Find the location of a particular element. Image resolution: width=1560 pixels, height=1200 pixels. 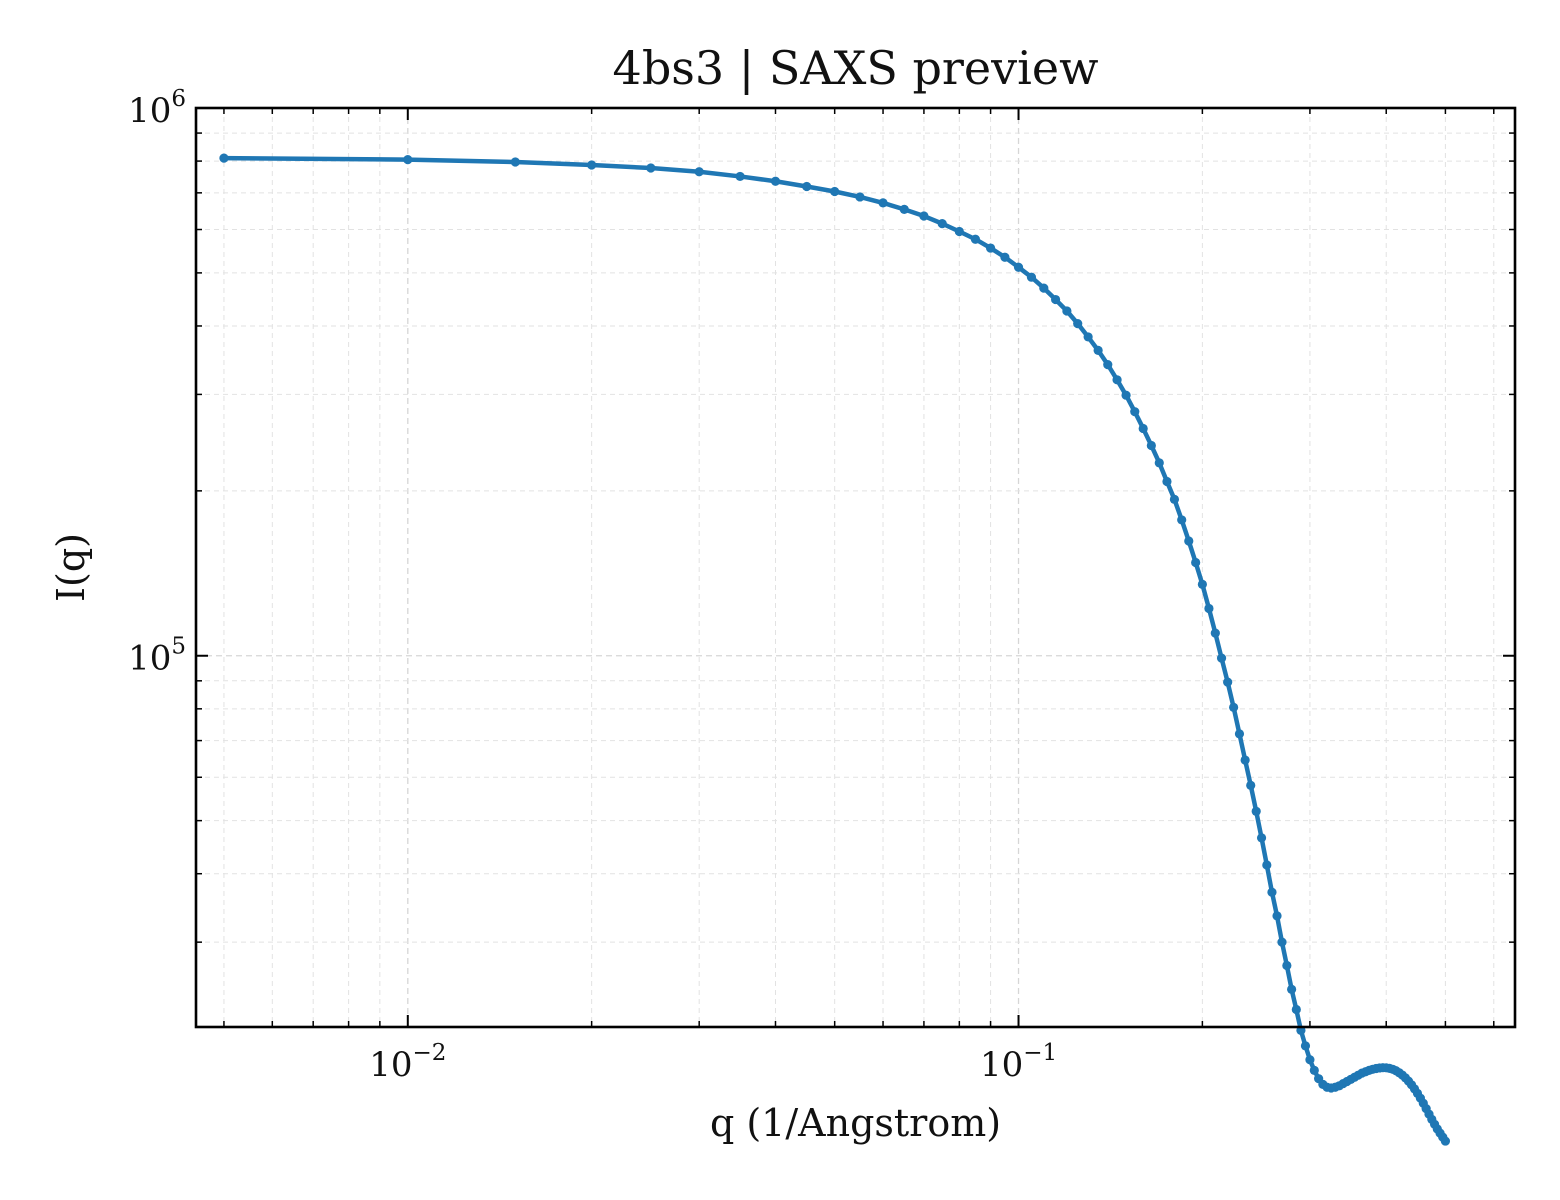

x-tick-label: 10⁻² is located at coordinates (407, 1062).